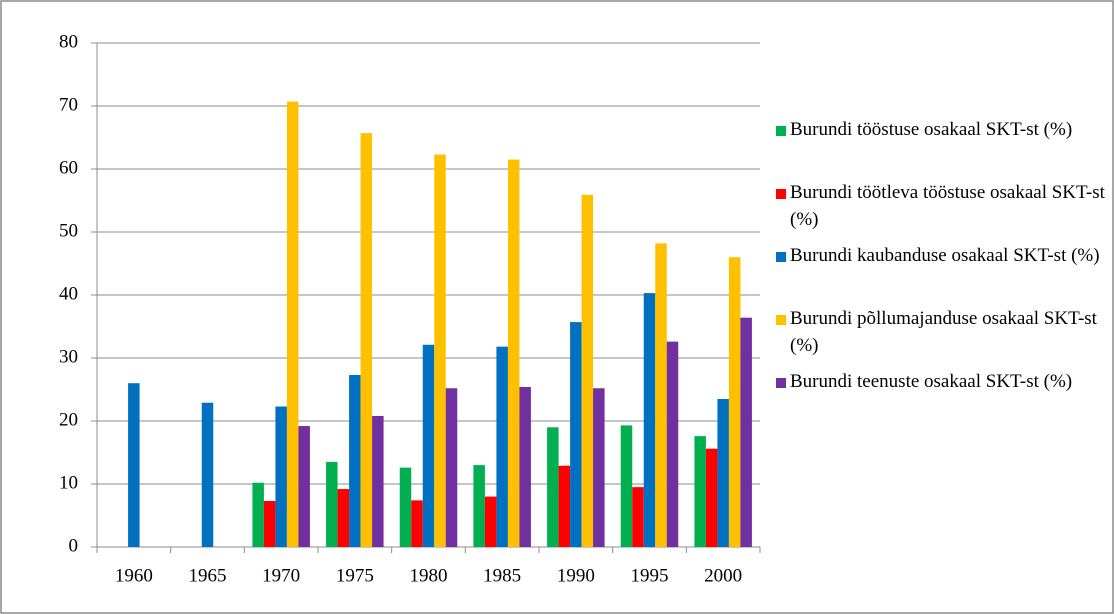 This screenshot has height=614, width=1114. I want to click on y-tick-label: 10, so click(68, 482).